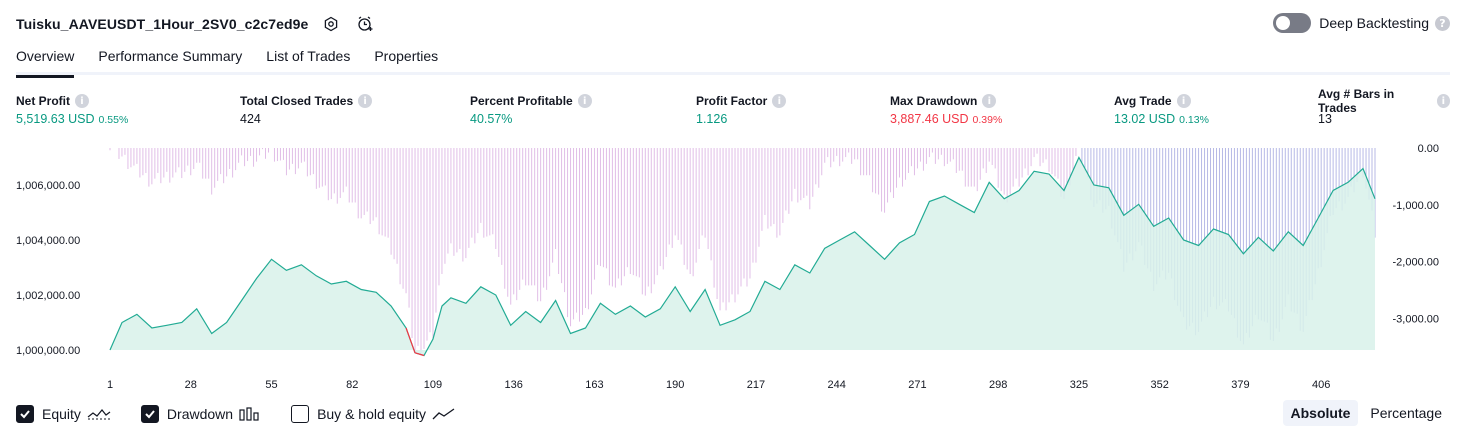  What do you see at coordinates (99, 414) in the screenshot?
I see `equity-line-icon` at bounding box center [99, 414].